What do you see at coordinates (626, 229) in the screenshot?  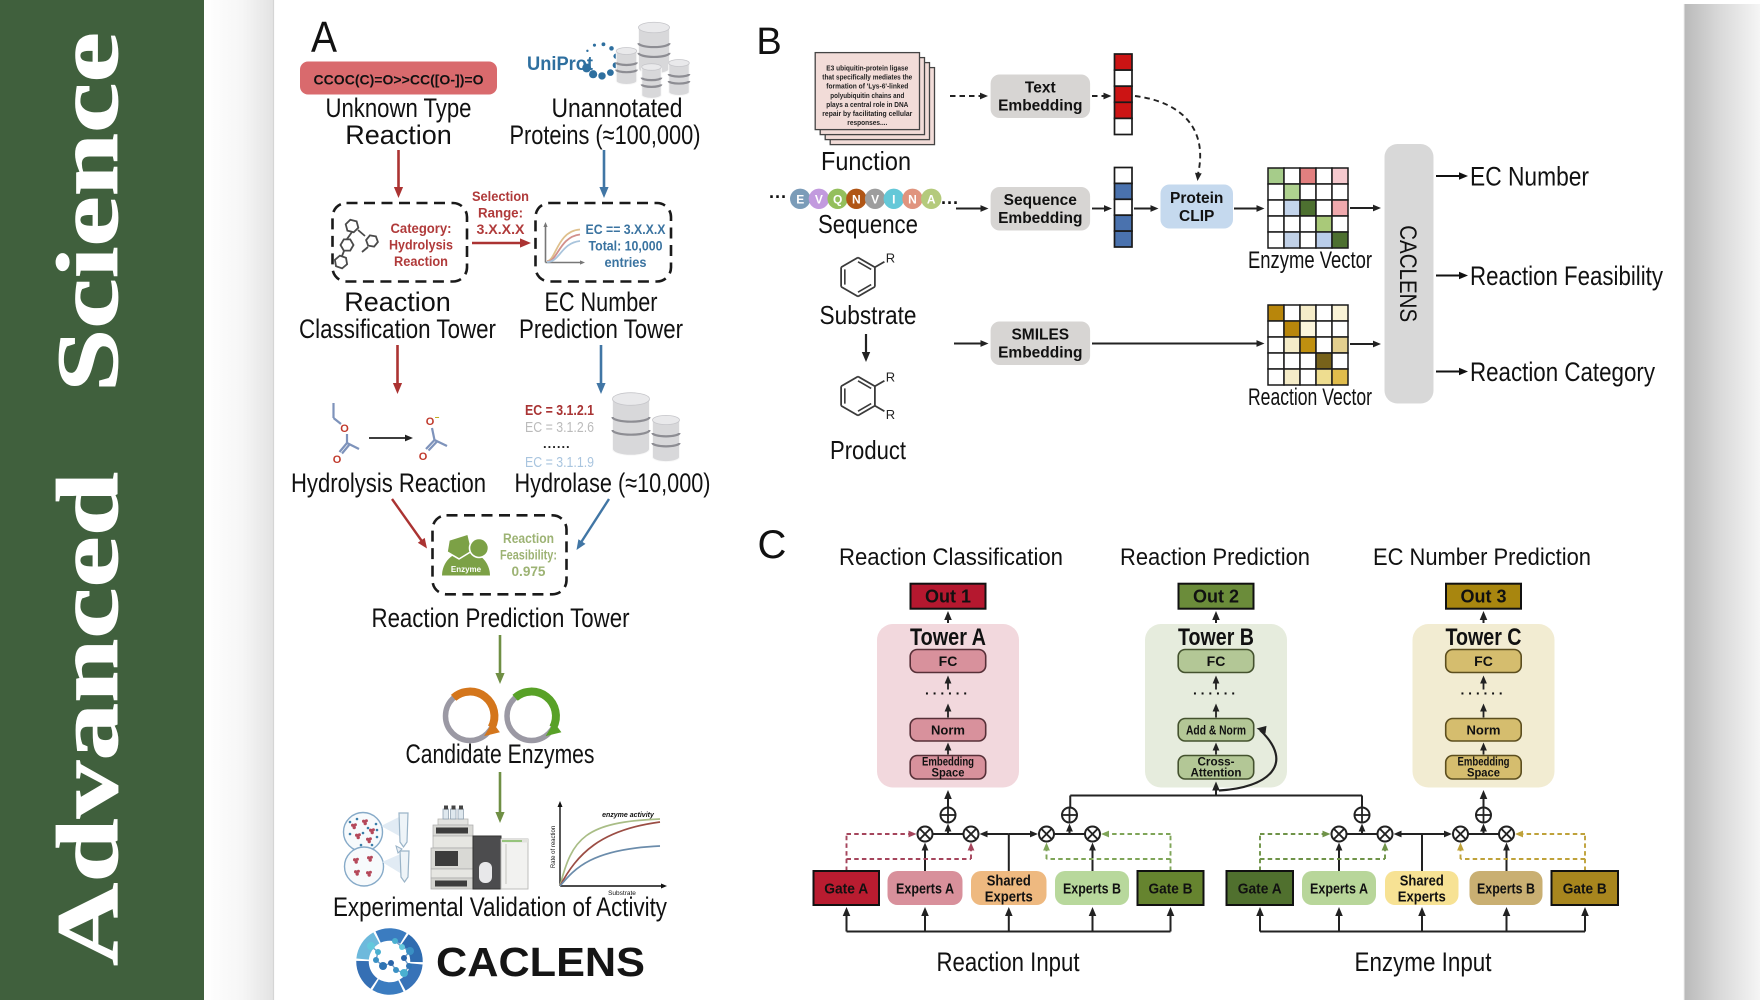 I see `svg-text: EC == 3.X.X.X` at bounding box center [626, 229].